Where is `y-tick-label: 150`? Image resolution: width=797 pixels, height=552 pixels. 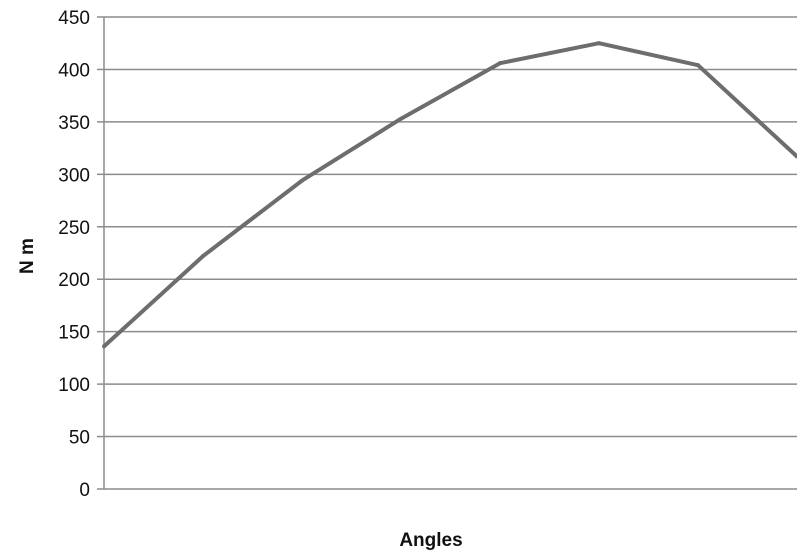 y-tick-label: 150 is located at coordinates (74, 333).